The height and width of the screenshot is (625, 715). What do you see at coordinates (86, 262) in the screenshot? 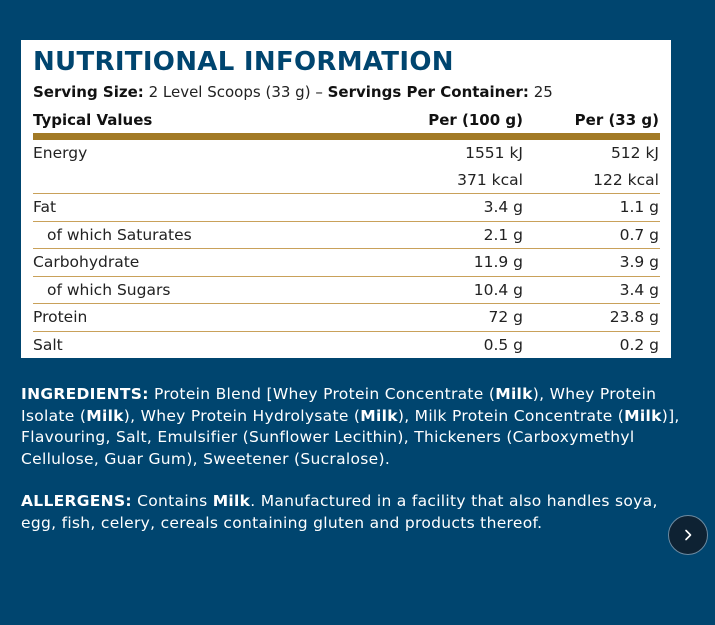
I see `nutrient-name: Carbohydrate` at bounding box center [86, 262].